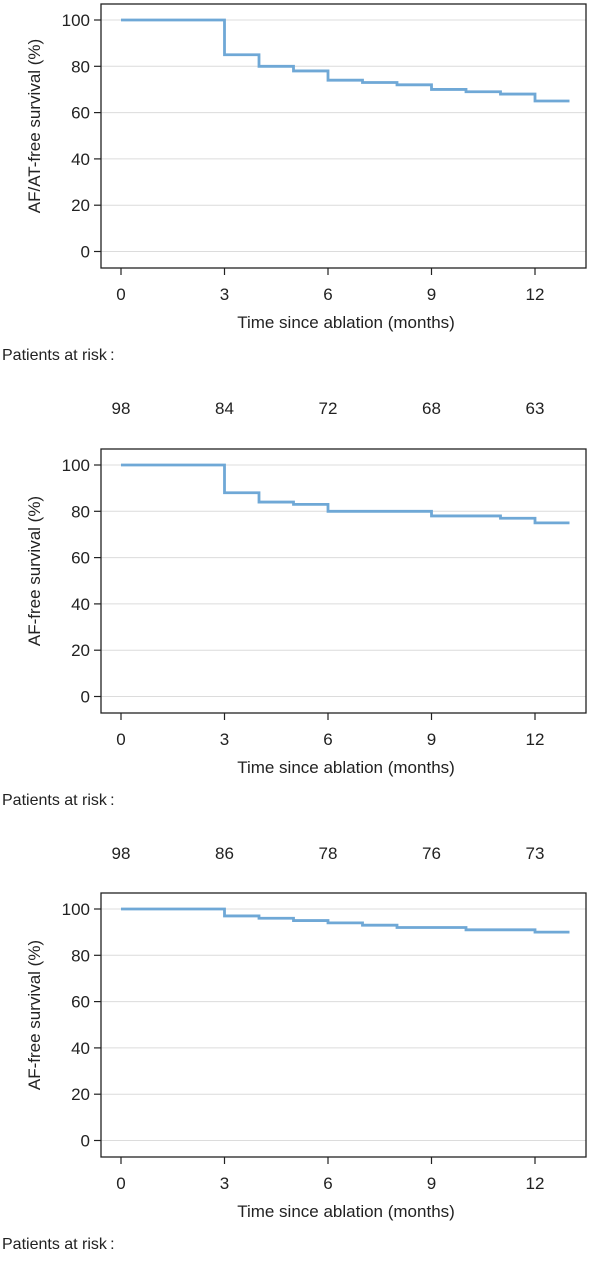 Image resolution: width=592 pixels, height=1280 pixels. Describe the element at coordinates (328, 408) in the screenshot. I see `chart-1-risk-count-6: 72` at that location.